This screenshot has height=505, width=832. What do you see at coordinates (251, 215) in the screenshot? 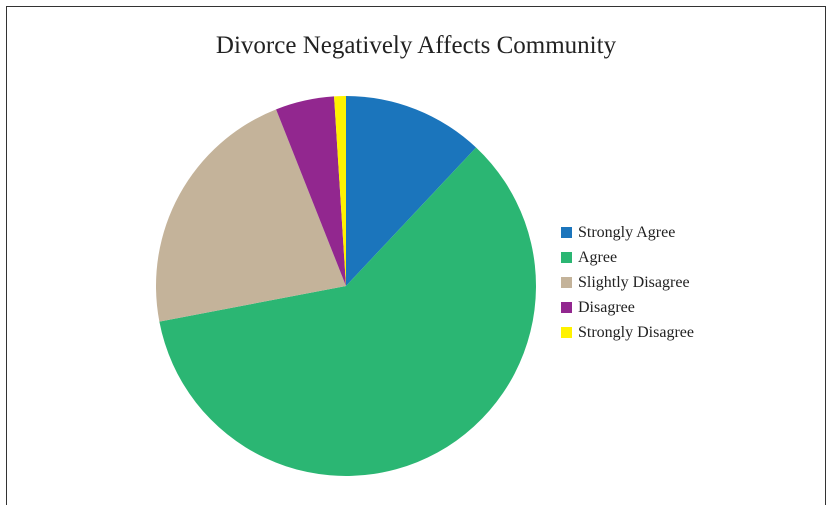
I see `pie-slice-slightly-disagree` at bounding box center [251, 215].